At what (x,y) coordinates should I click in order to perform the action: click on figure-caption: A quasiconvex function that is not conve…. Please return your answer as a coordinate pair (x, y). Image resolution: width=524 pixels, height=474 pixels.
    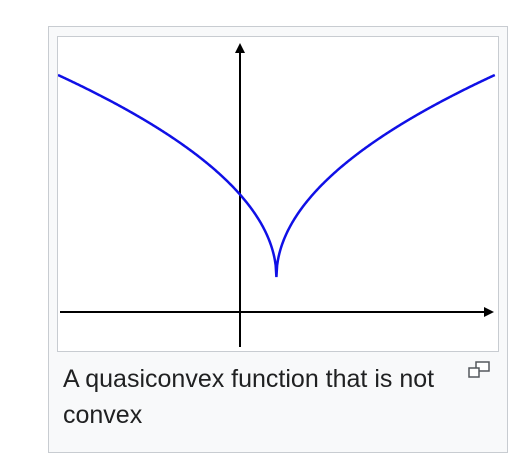
    Looking at the image, I should click on (249, 397).